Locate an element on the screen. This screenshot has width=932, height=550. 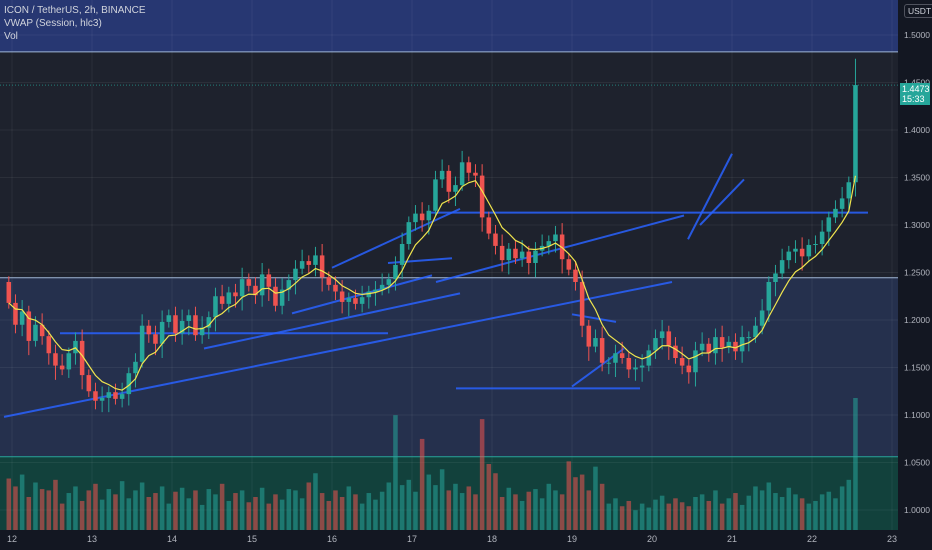
y-tick-label: 1.1000 is located at coordinates (917, 415).